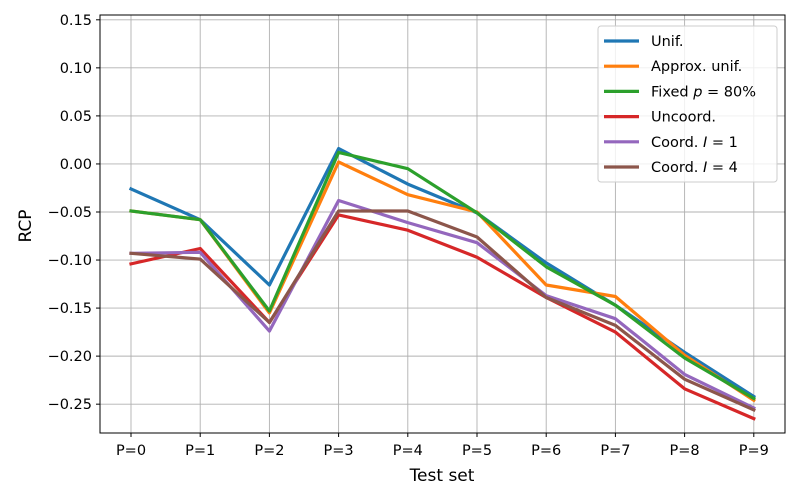 The width and height of the screenshot is (800, 500). I want to click on x-tick-label: P=5, so click(477, 451).